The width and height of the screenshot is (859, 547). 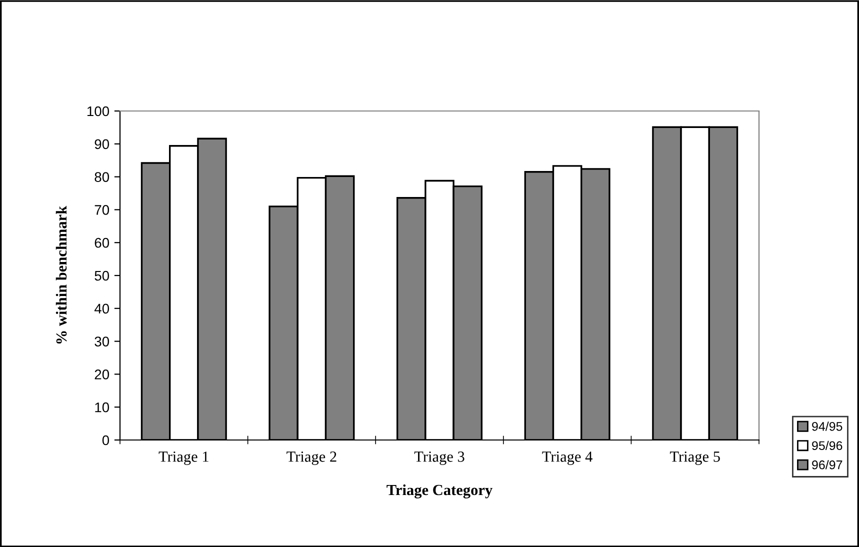 I want to click on y-tick-label: 80, so click(x=102, y=177).